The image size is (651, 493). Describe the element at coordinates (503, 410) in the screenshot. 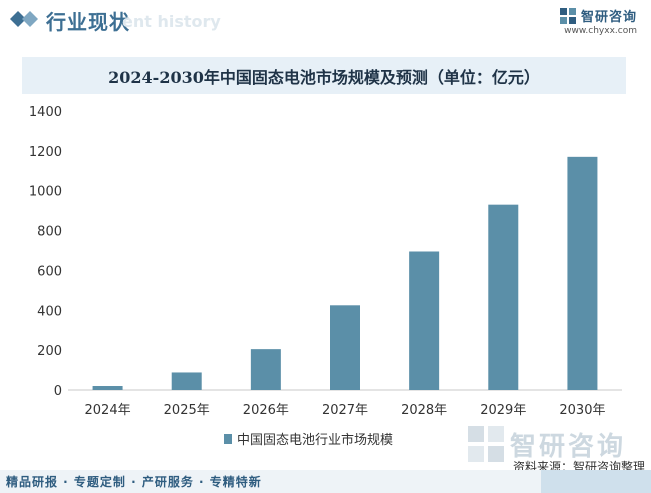

I see `x-tick-label: 2029年` at that location.